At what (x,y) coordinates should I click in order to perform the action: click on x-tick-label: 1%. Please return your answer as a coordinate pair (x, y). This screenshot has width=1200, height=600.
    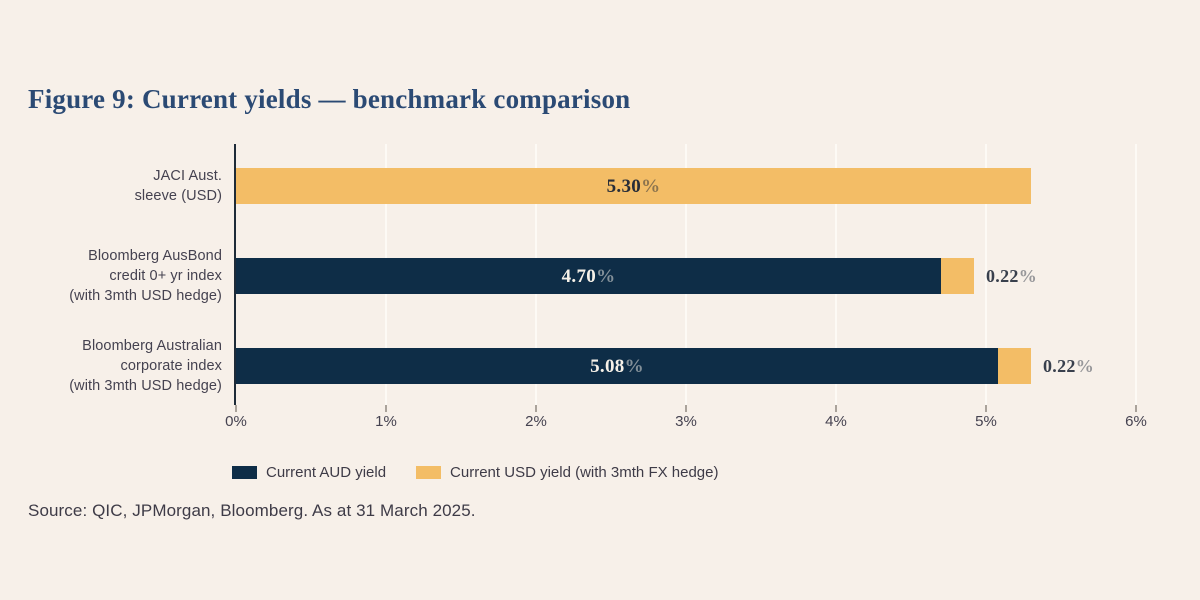
    Looking at the image, I should click on (386, 421).